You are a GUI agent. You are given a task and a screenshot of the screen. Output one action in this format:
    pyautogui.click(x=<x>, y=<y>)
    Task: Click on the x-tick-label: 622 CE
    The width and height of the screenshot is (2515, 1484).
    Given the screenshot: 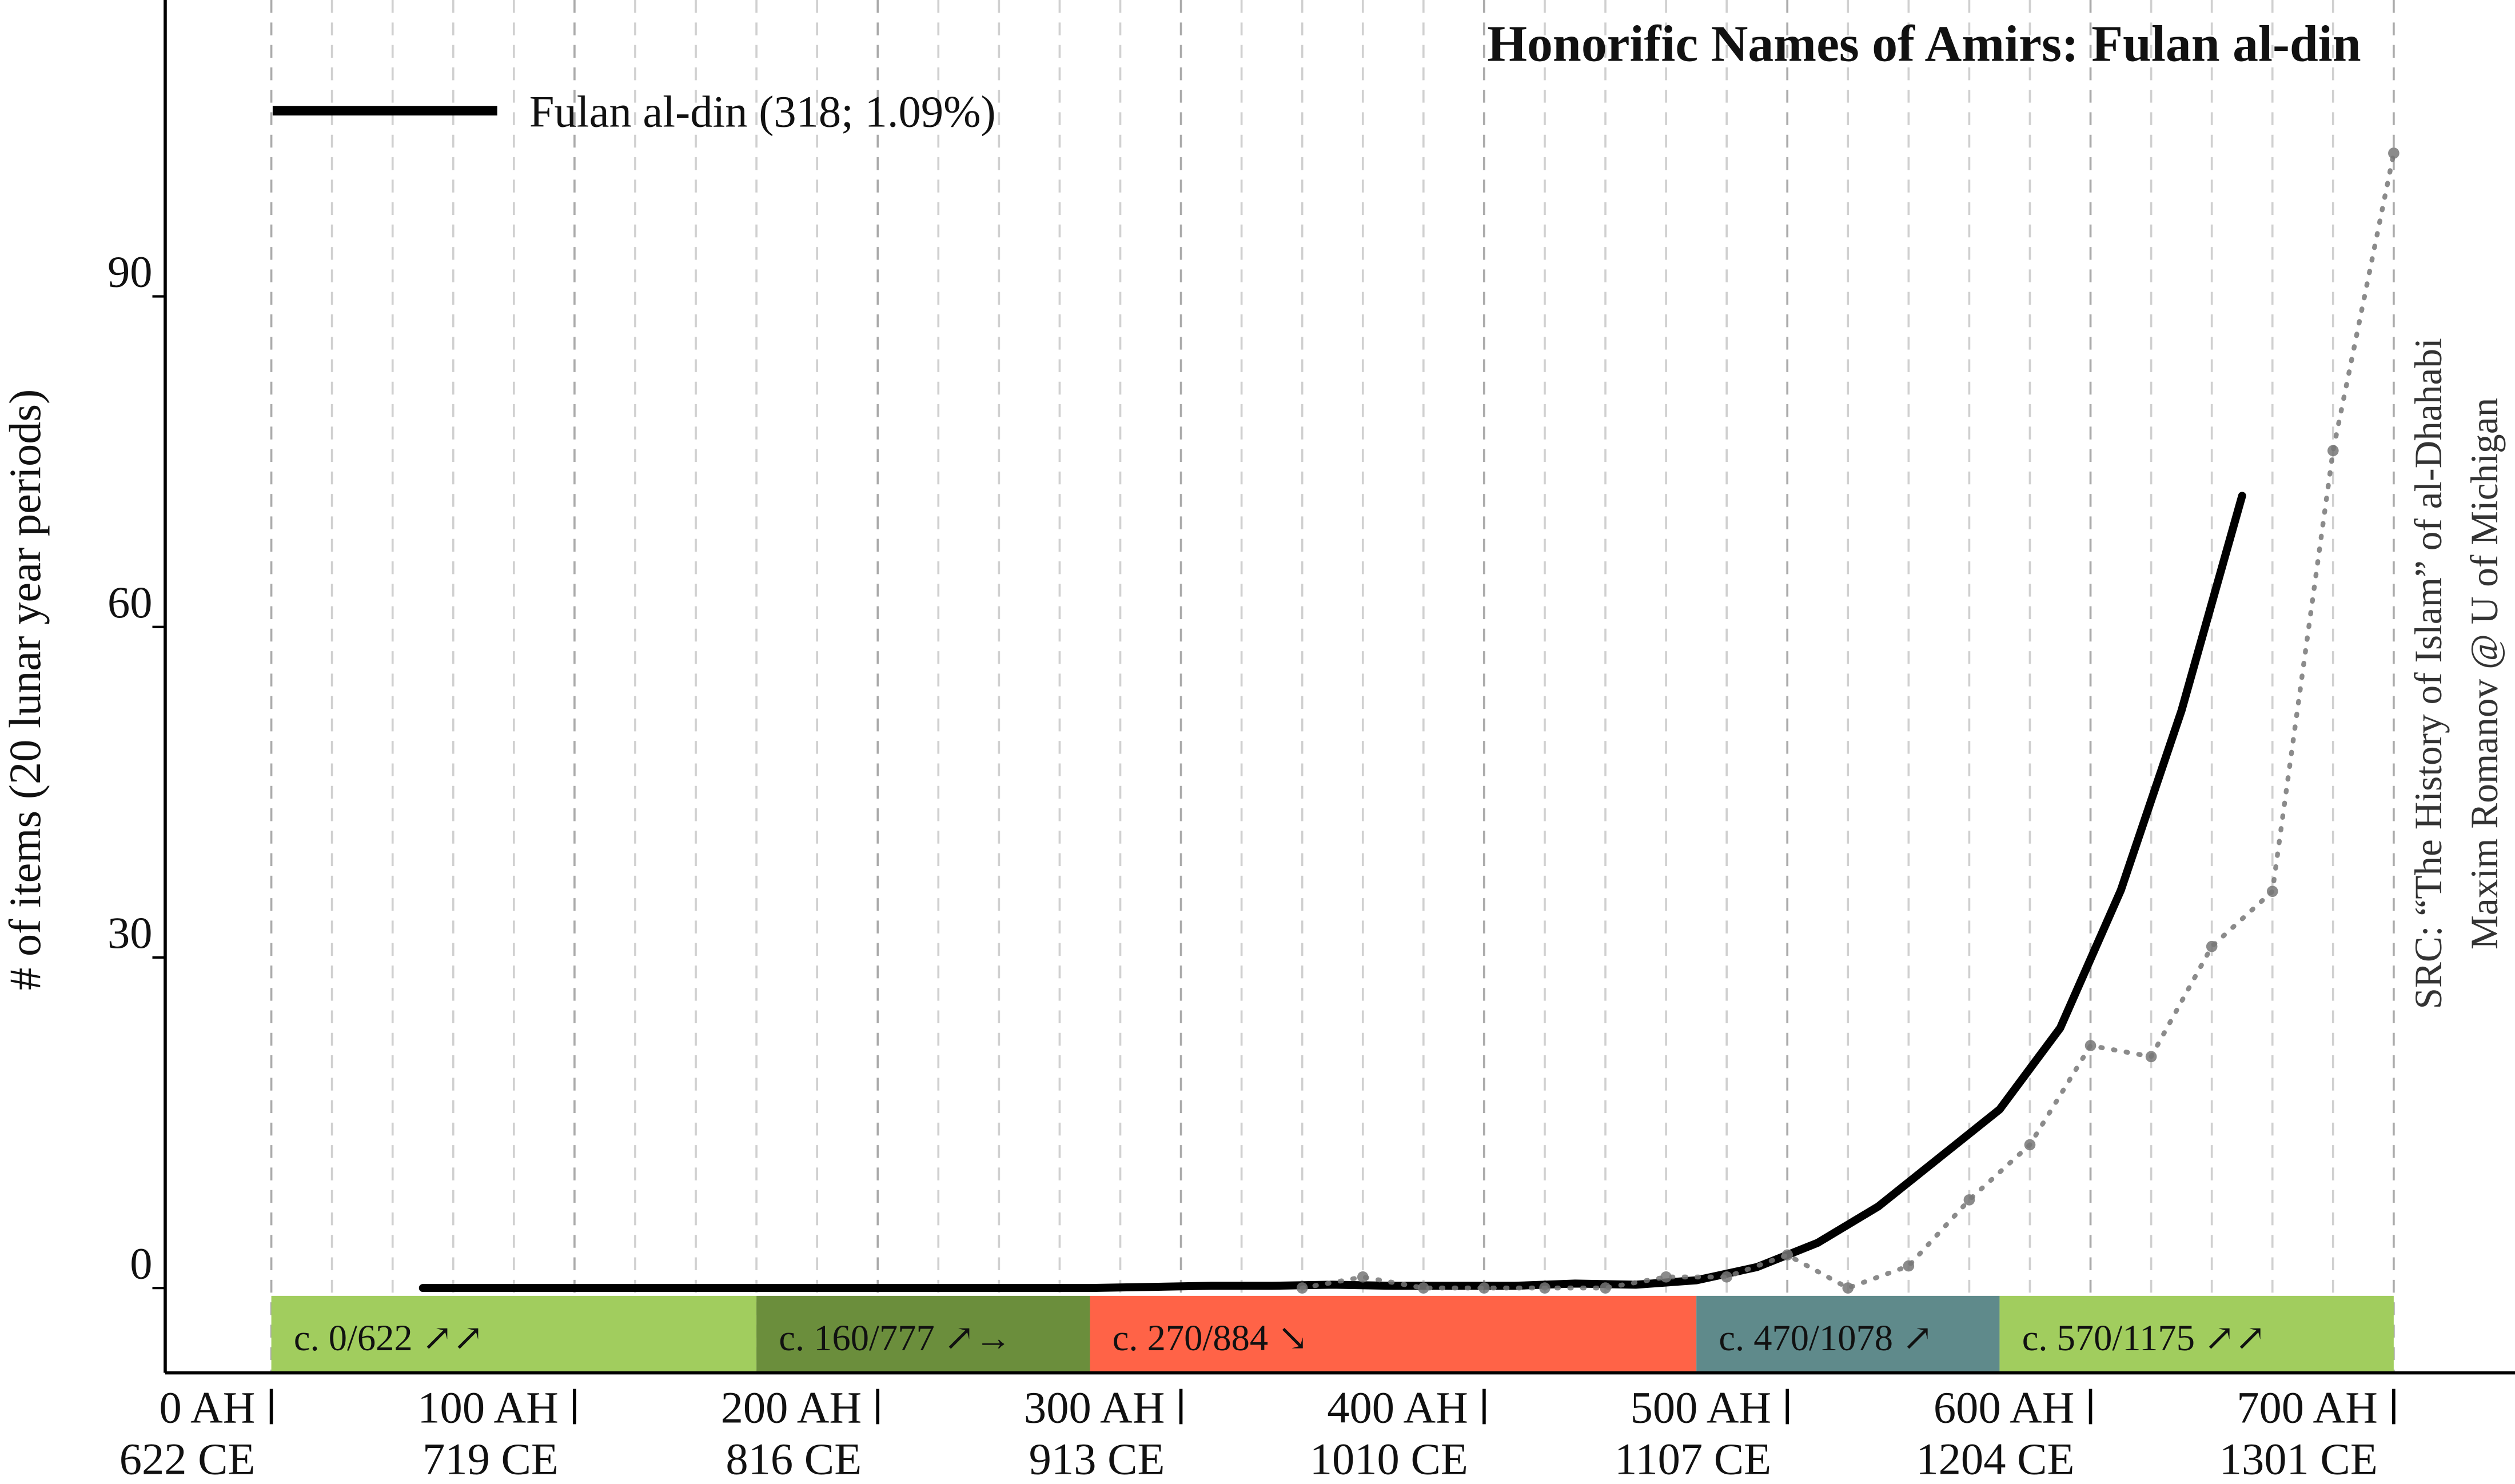 What is the action you would take?
    pyautogui.click(x=187, y=1458)
    